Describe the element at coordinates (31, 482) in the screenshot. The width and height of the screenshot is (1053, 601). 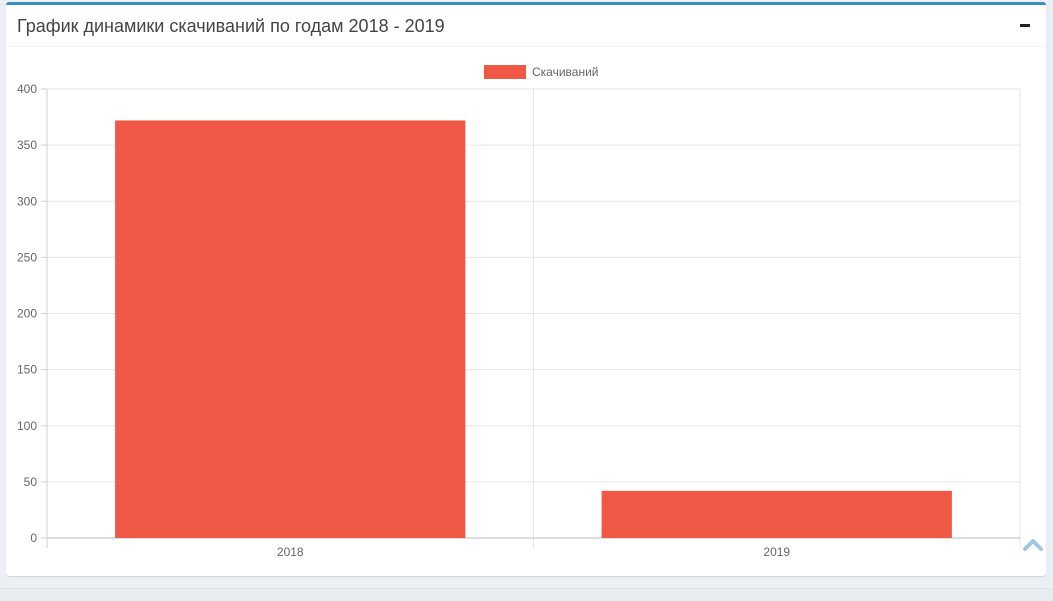
I see `y-tick-label: 50` at that location.